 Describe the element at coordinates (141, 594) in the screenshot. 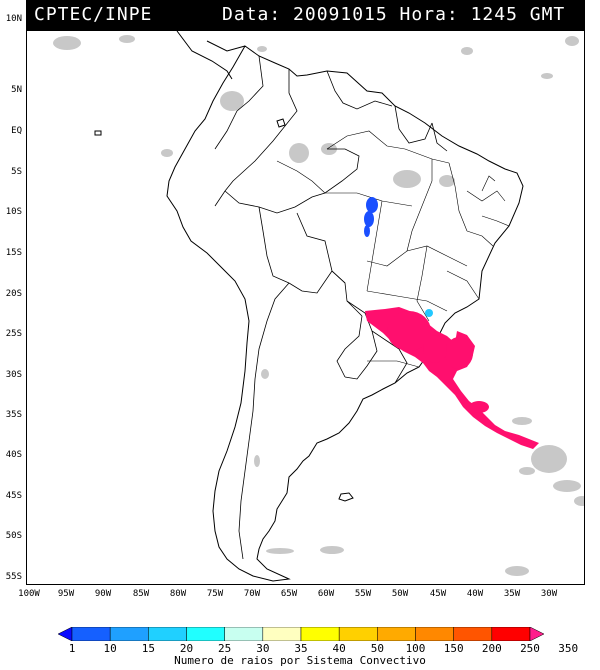

I see `lon-label-85w: 85W` at that location.